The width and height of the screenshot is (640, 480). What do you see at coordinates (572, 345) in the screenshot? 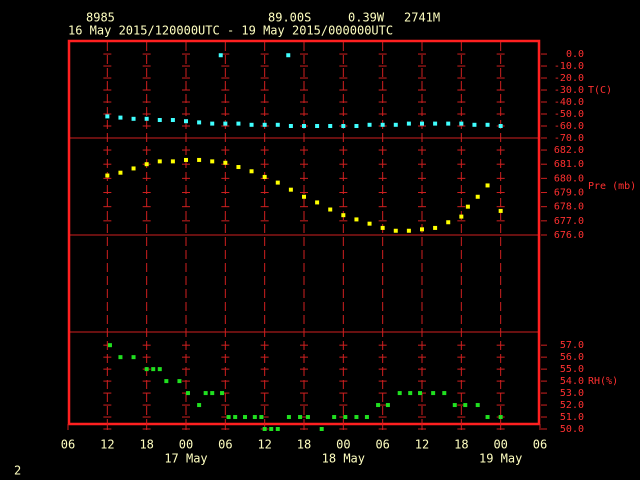
I see `y-tick-label: 57.0` at bounding box center [572, 345].